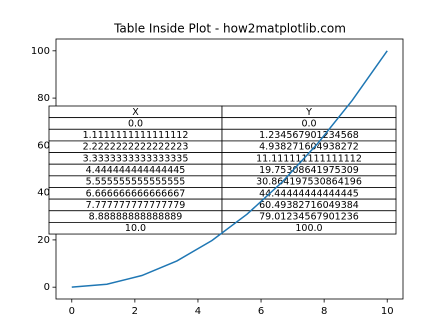 Image resolution: width=448 pixels, height=336 pixels. What do you see at coordinates (72, 311) in the screenshot?
I see `x-tick-label: 0` at bounding box center [72, 311].